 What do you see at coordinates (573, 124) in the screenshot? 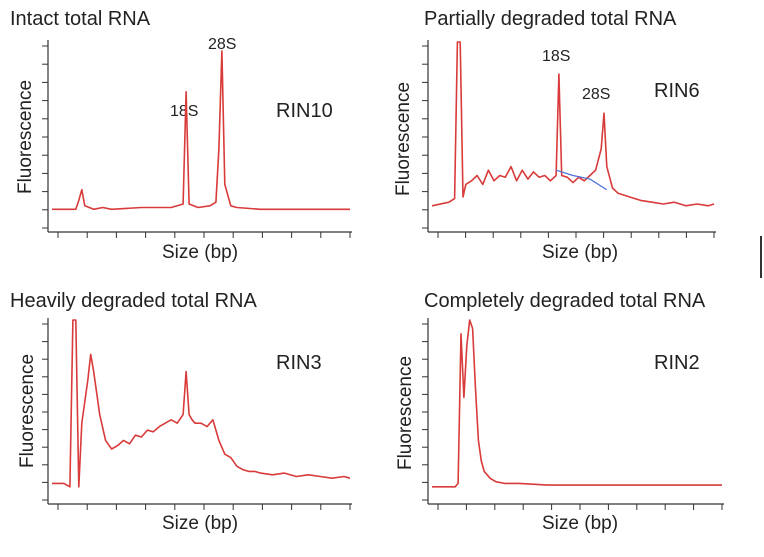
I see `trace-line-partial` at bounding box center [573, 124].